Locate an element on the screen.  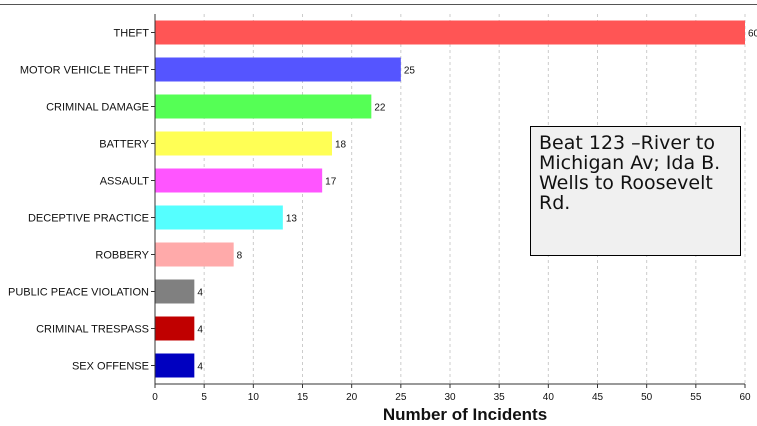
x-tick-label: 10 is located at coordinates (254, 397).